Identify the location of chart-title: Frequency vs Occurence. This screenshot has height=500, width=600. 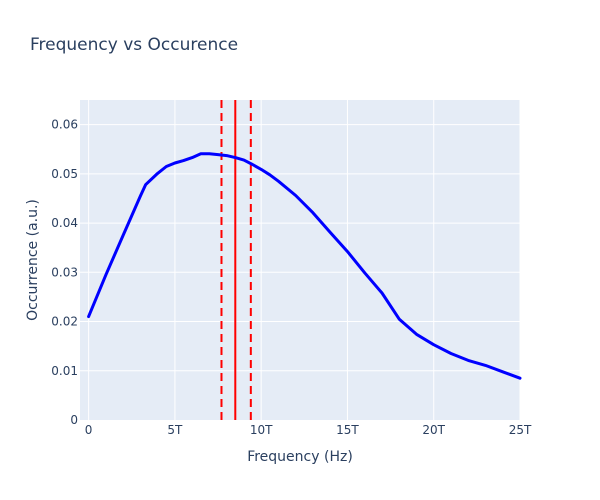
(134, 45).